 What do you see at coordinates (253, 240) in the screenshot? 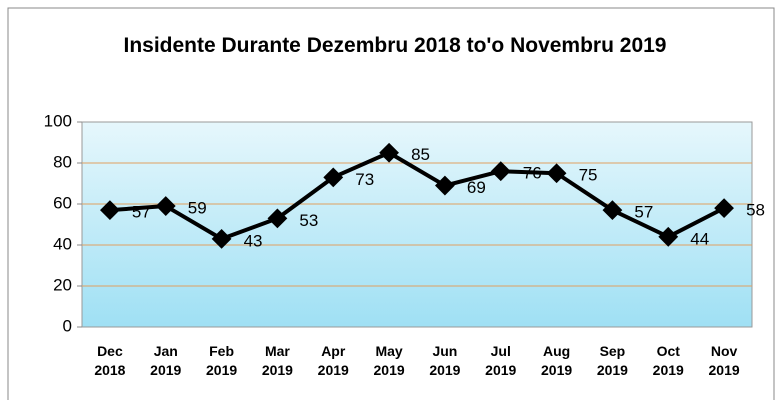
I see `data-label: 43` at bounding box center [253, 240].